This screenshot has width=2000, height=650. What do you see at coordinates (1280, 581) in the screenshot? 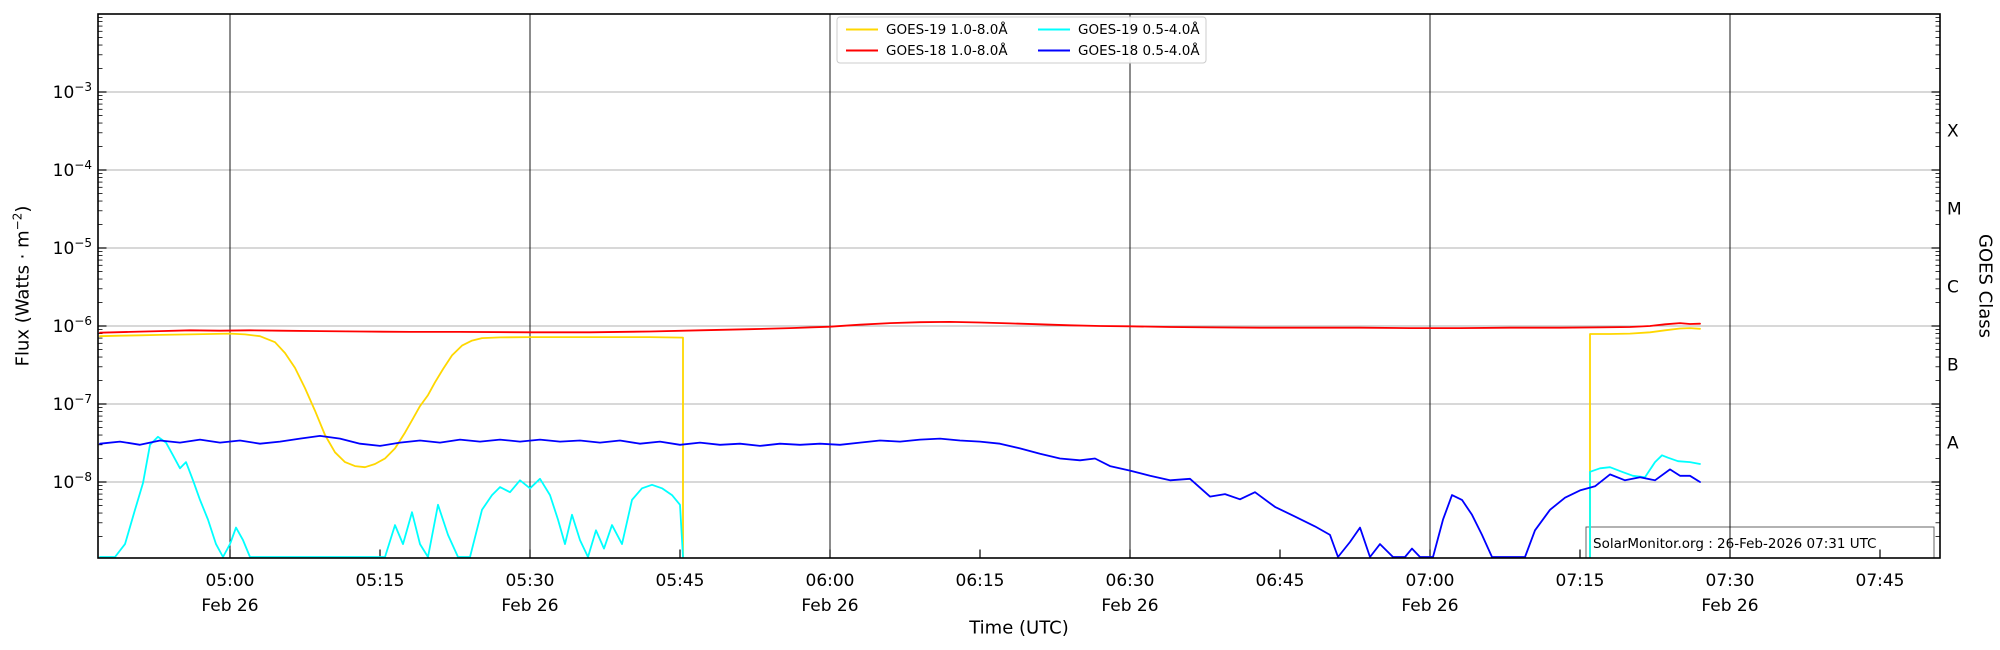
I see `x-tick-label: 06:45` at bounding box center [1280, 581].